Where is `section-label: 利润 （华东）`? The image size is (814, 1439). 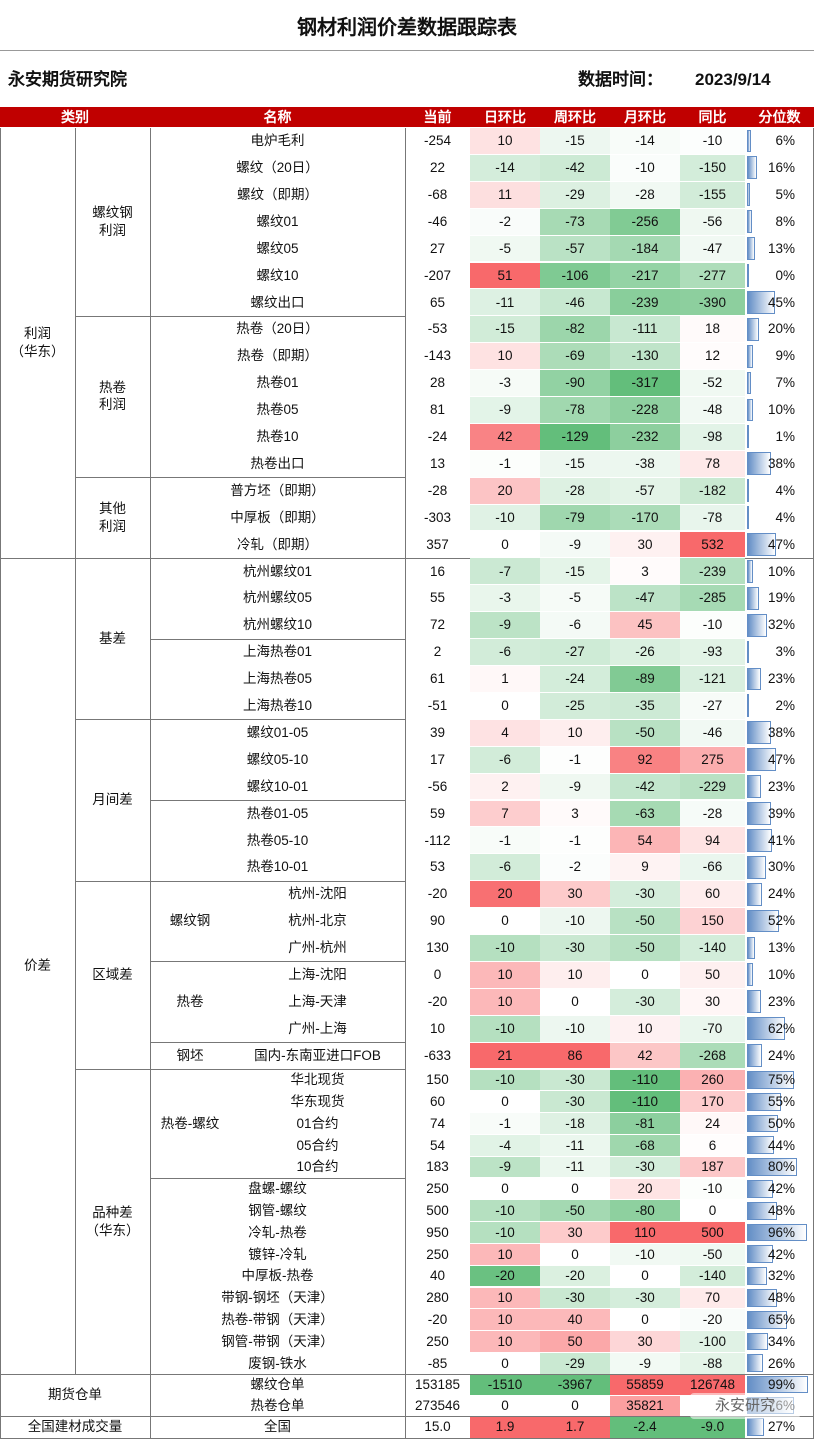 section-label: 利润 （华东） is located at coordinates (37, 342).